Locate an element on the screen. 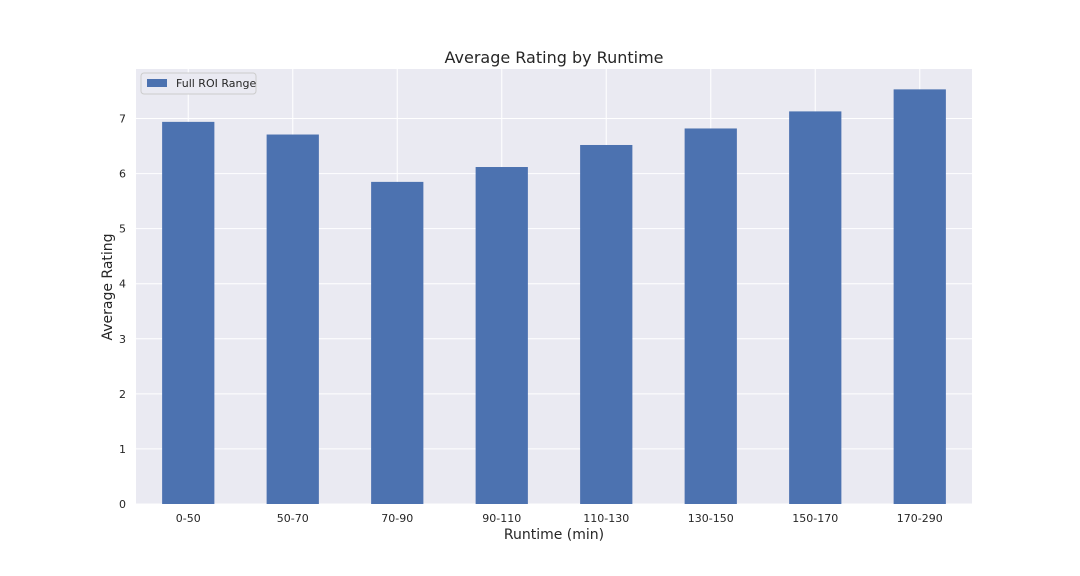 The width and height of the screenshot is (1080, 576). y-tick-label: 6 is located at coordinates (122, 174).